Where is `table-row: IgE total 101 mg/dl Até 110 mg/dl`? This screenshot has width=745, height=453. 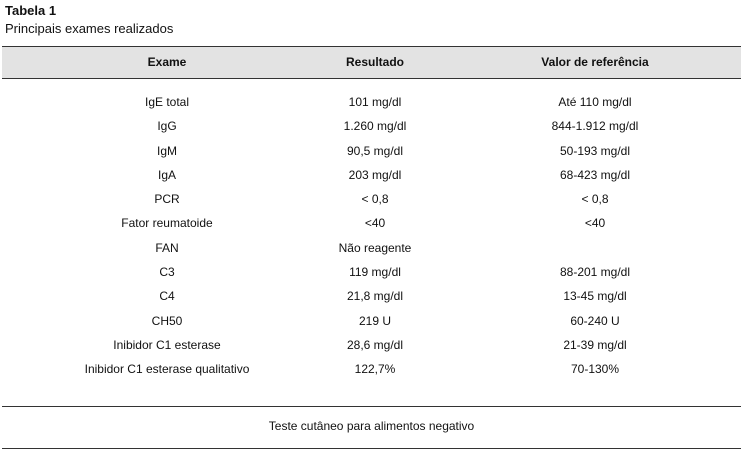 table-row: IgE total 101 mg/dl Até 110 mg/dl is located at coordinates (371, 102).